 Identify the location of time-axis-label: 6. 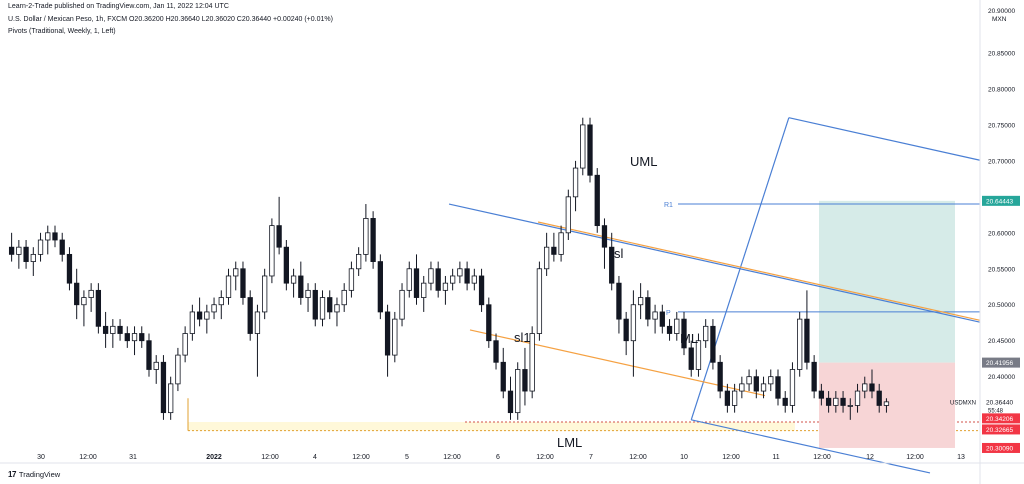
(498, 457).